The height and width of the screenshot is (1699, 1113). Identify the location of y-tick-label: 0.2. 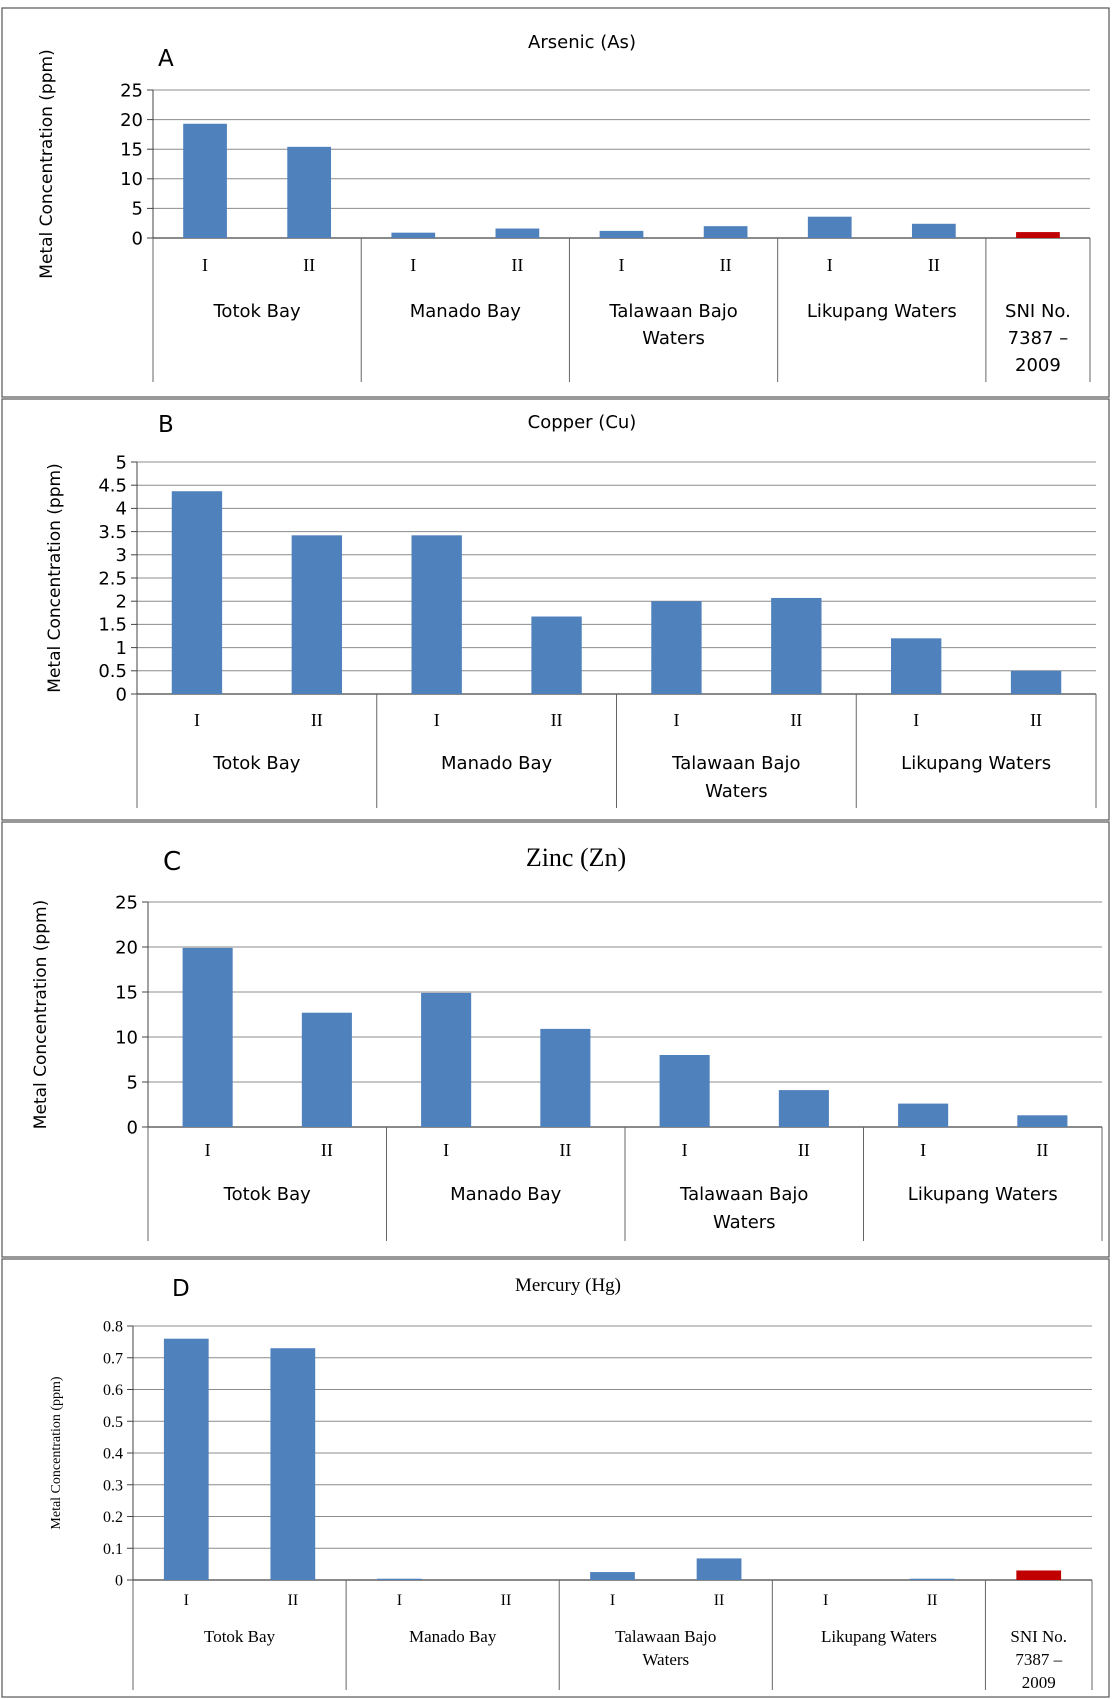
(113, 1517).